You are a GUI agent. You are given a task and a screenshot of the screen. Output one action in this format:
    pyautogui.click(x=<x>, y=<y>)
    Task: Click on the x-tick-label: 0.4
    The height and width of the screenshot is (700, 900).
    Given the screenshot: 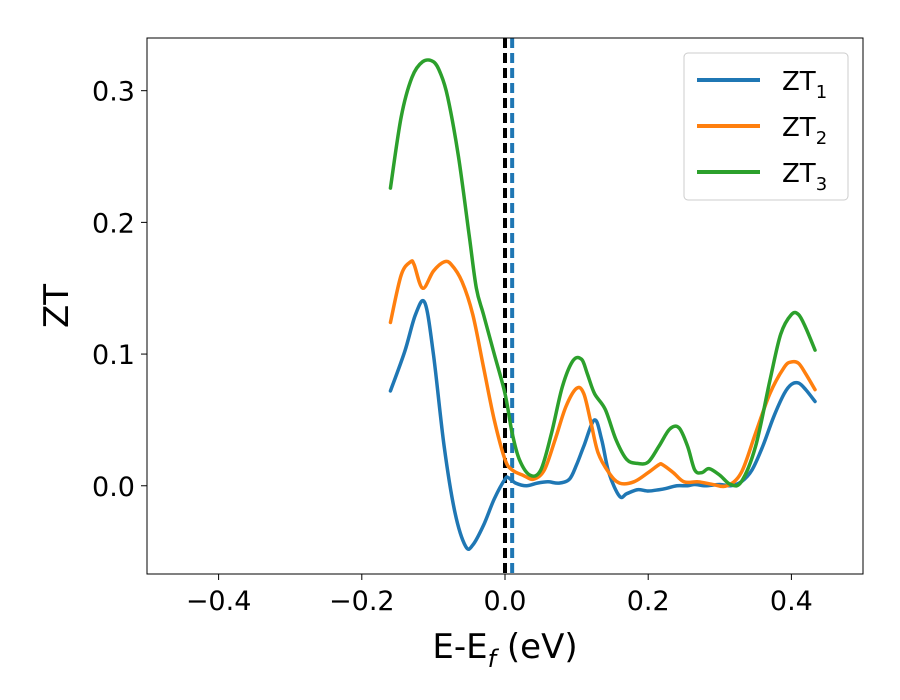 What is the action you would take?
    pyautogui.click(x=791, y=601)
    